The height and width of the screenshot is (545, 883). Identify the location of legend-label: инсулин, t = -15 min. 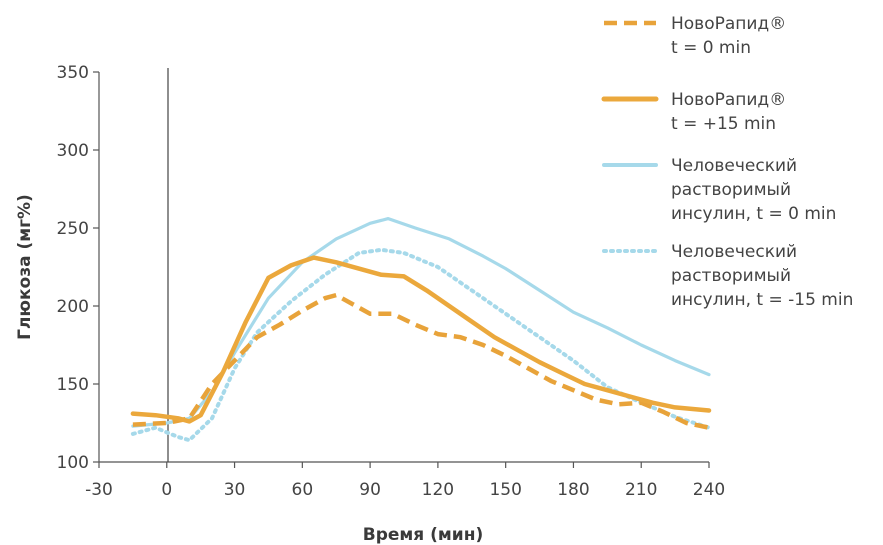
(762, 300).